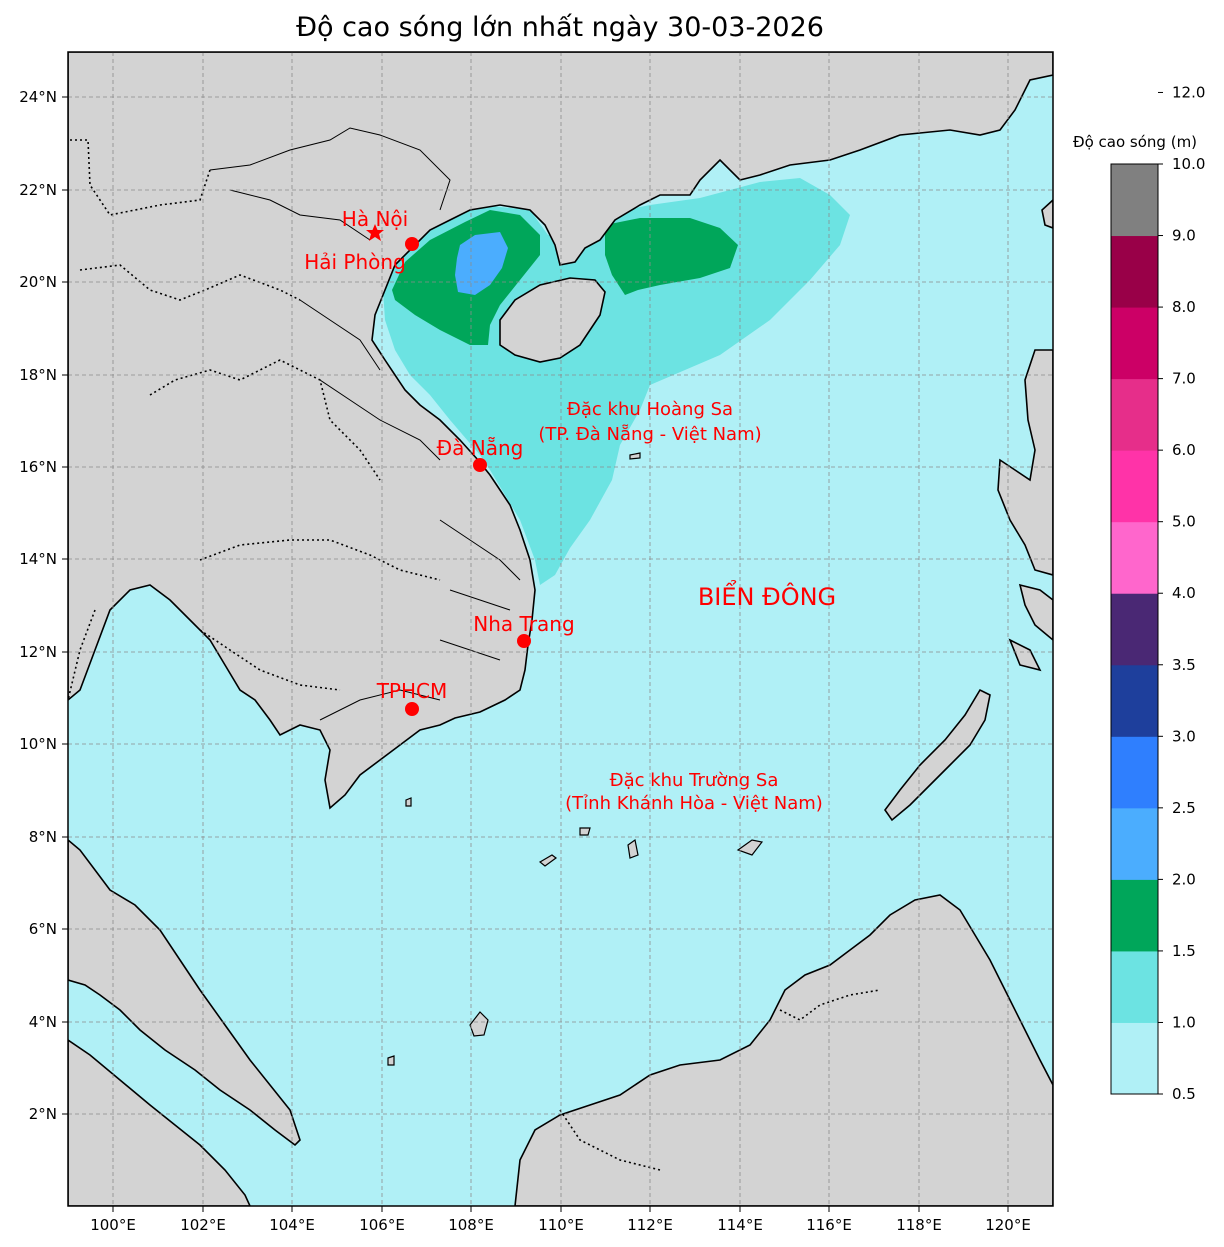 The height and width of the screenshot is (1247, 1224). I want to click on land-paracel, so click(635, 456).